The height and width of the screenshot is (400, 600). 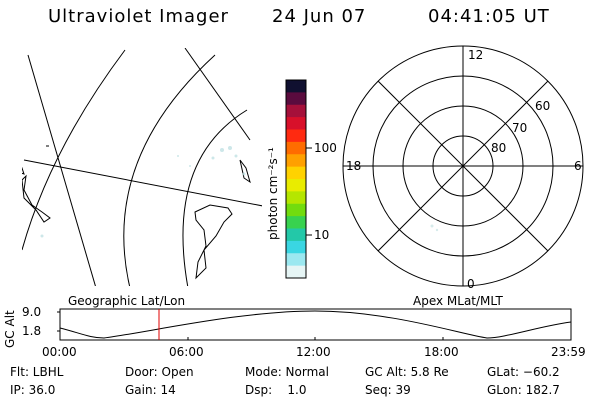 What do you see at coordinates (325, 148) in the screenshot?
I see `colorbar-tick-label-100: 100` at bounding box center [325, 148].